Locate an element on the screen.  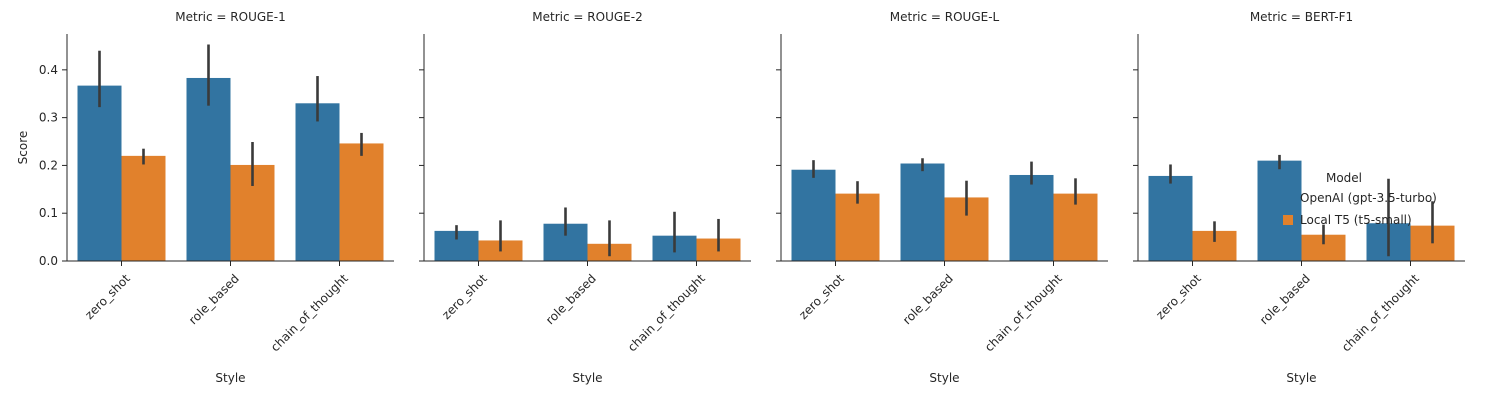
facet-title: Metric = BERT-F1 is located at coordinates (1301, 17).